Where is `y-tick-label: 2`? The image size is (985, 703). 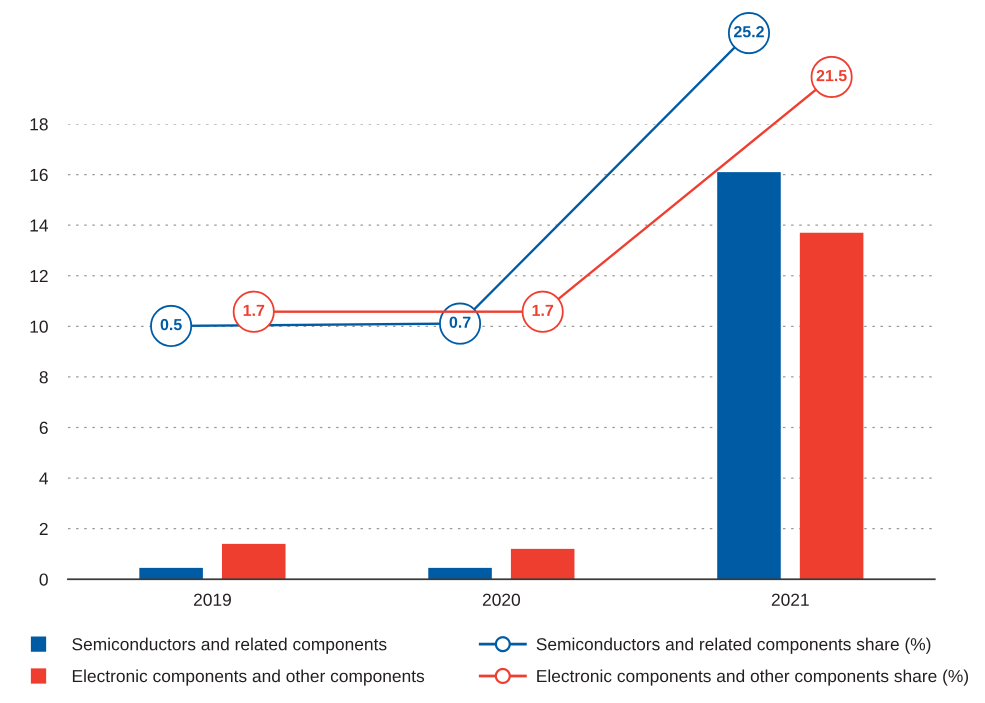 y-tick-label: 2 is located at coordinates (44, 528).